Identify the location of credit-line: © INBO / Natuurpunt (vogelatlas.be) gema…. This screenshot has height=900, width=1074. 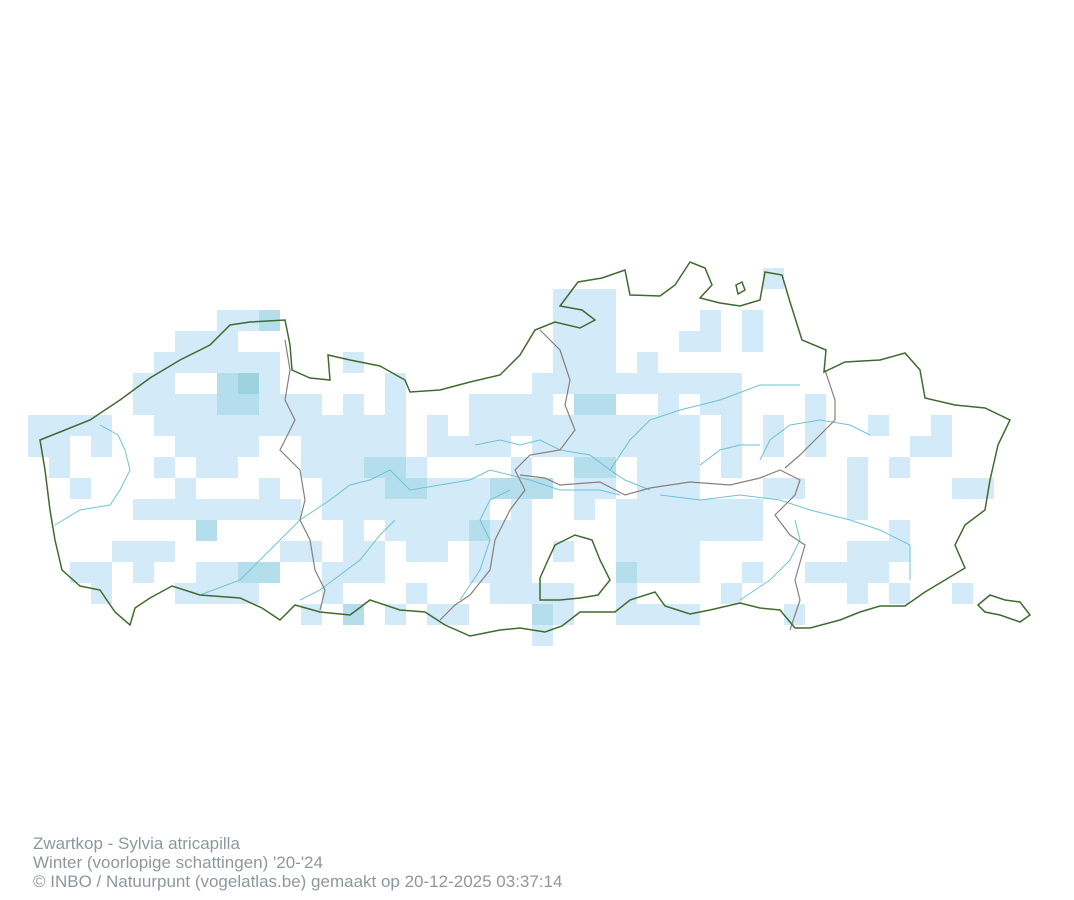
(298, 881).